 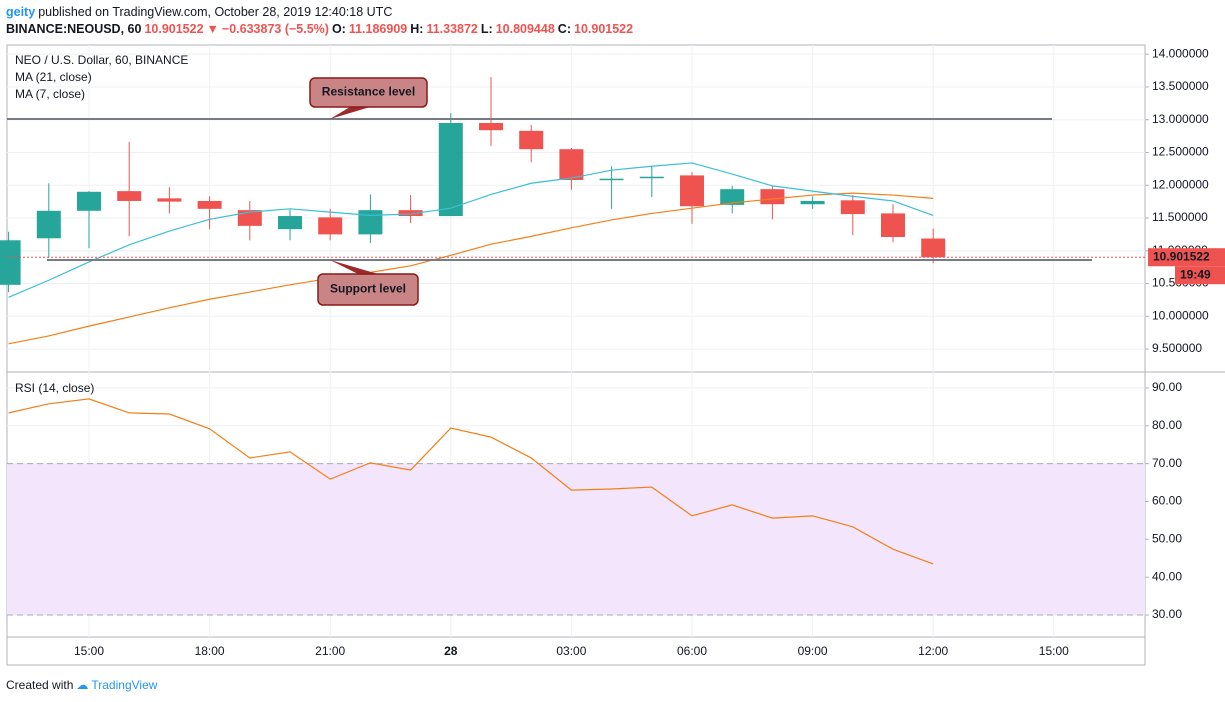 I want to click on annotation-label: Support level, so click(x=368, y=289).